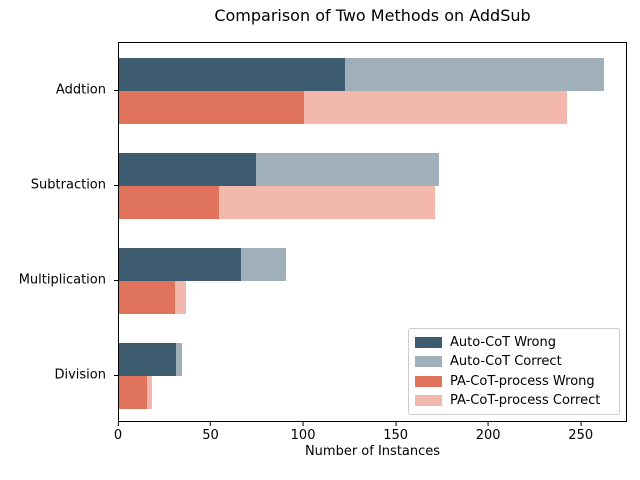  Describe the element at coordinates (525, 400) in the screenshot. I see `legend-label: PA-CoT-process Correct` at that location.